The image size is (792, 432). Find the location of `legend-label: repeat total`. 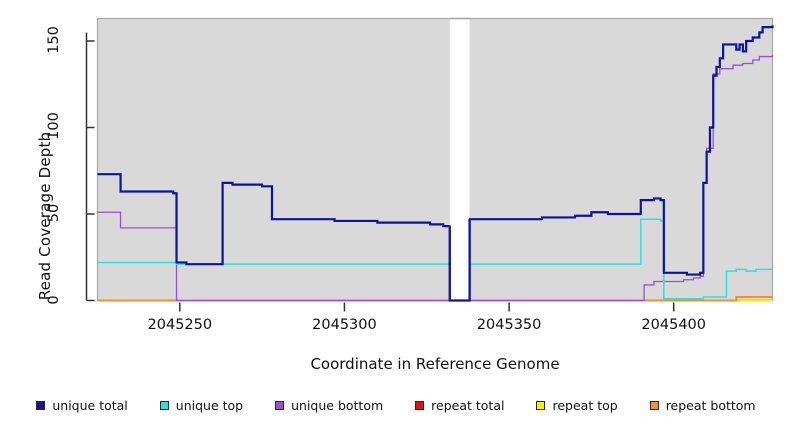

legend-label: repeat total is located at coordinates (468, 405).